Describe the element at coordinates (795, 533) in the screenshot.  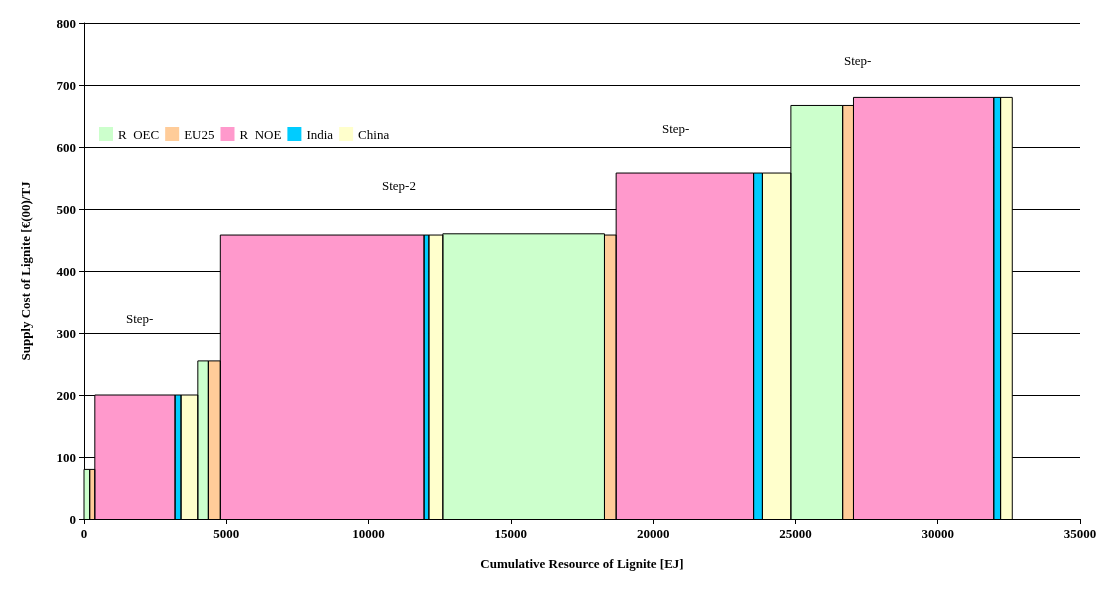
I see `x-tick-label: 25000` at that location.